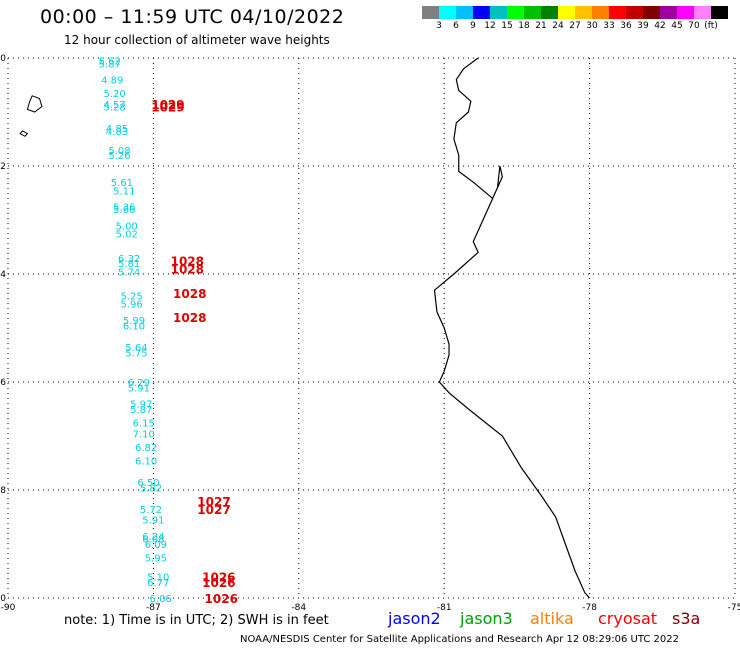 The image size is (740, 650). Describe the element at coordinates (490, 26) in the screenshot. I see `legend-label: 12` at that location.